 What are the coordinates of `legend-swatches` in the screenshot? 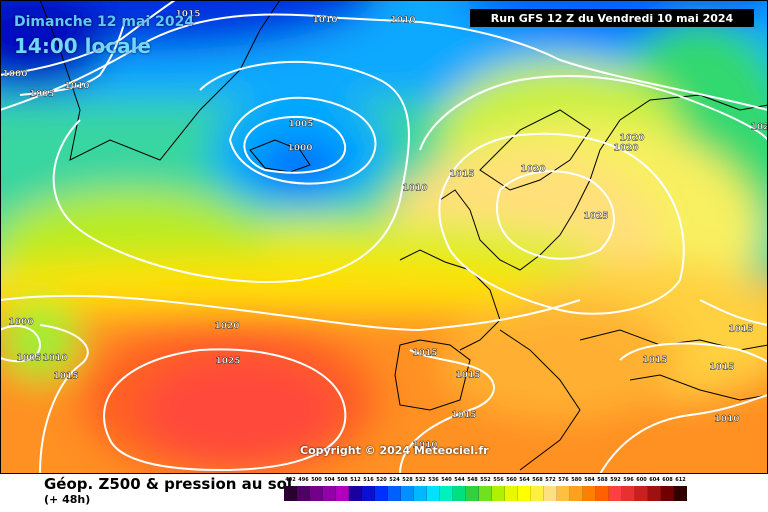 It's located at (518, 493).